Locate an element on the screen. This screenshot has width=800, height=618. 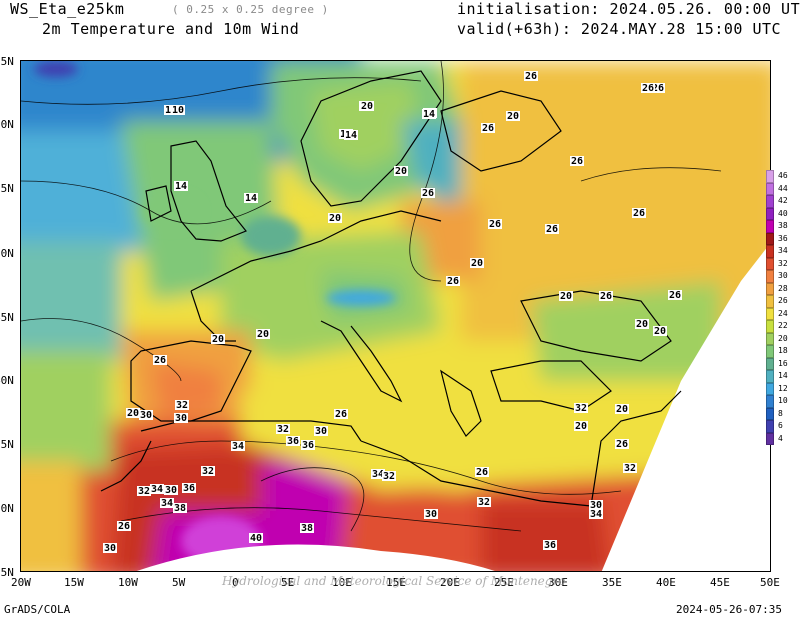
legend-label: 14 is located at coordinates (783, 375).